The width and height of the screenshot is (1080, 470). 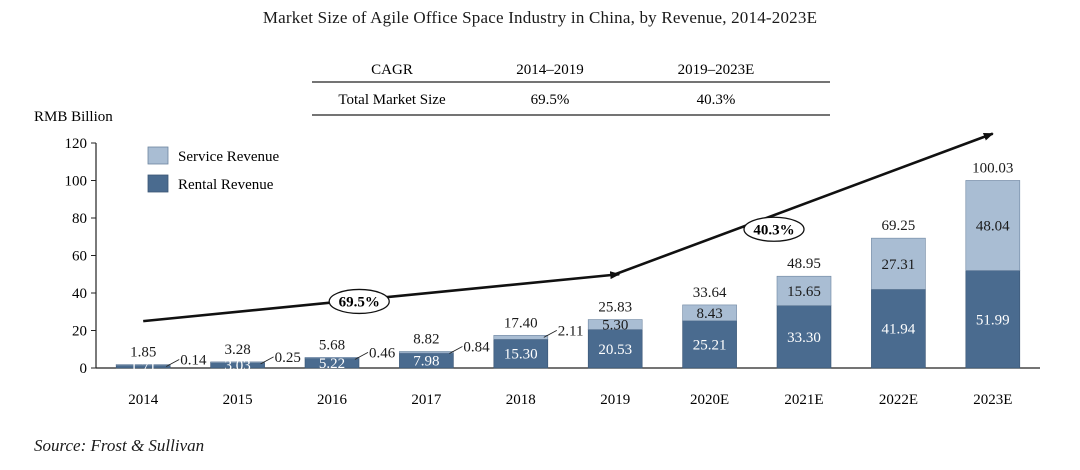 What do you see at coordinates (476, 347) in the screenshot?
I see `label-service: 0.84` at bounding box center [476, 347].